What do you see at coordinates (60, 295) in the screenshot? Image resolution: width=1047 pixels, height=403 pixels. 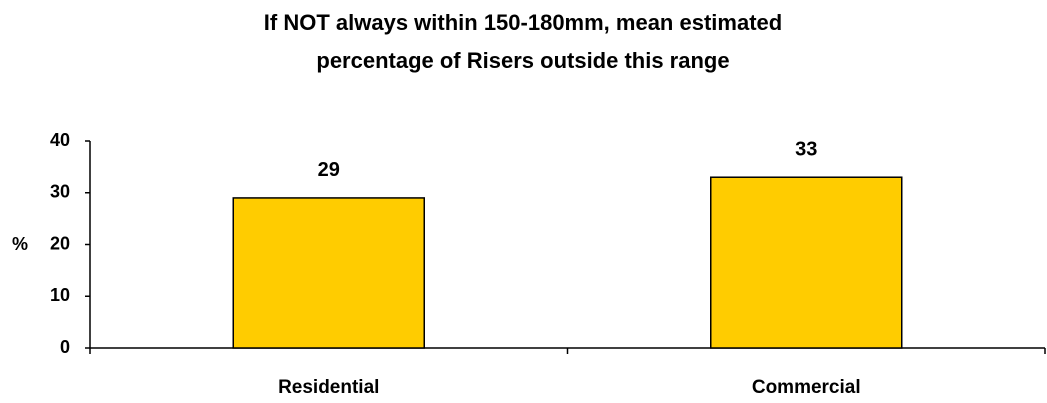 I see `y-tick-label: 10` at bounding box center [60, 295].